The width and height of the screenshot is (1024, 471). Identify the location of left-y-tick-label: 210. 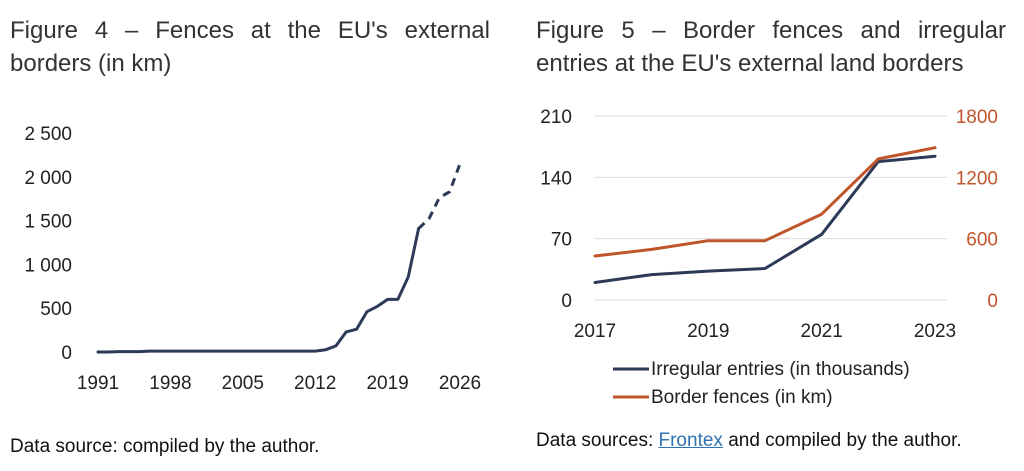
(556, 117).